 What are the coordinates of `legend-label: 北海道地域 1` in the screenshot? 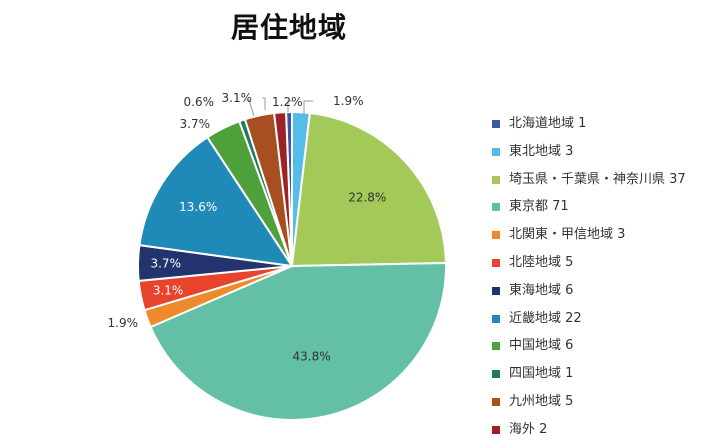 It's located at (548, 123).